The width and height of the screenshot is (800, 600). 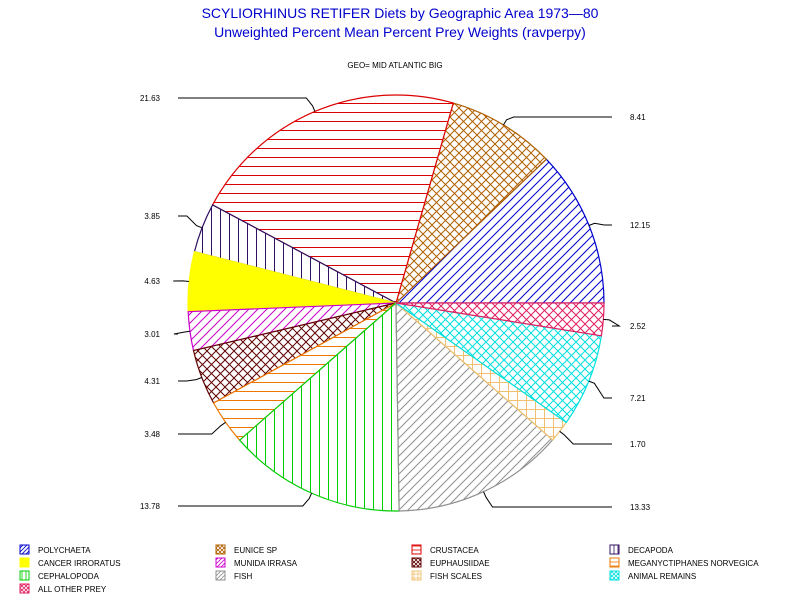 What do you see at coordinates (64, 550) in the screenshot?
I see `legend-label-polychaeta: POLYCHAETA` at bounding box center [64, 550].